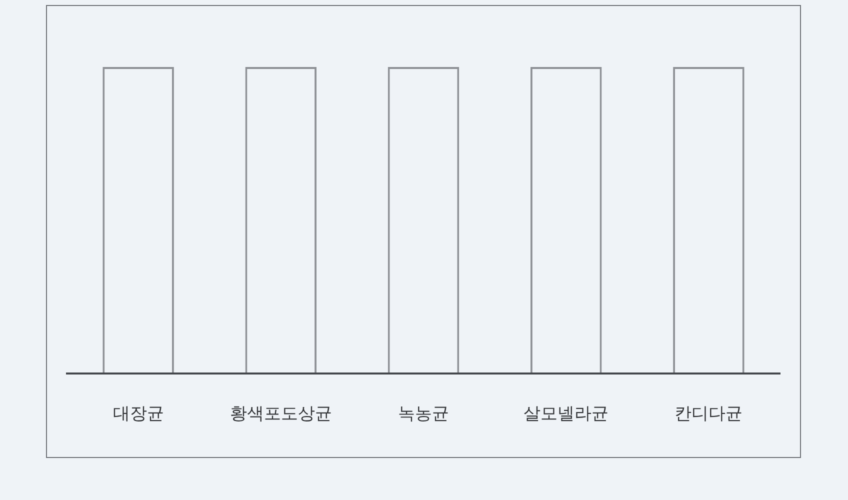 This screenshot has width=848, height=500. I want to click on x-tick-label: 칸디다균, so click(708, 414).